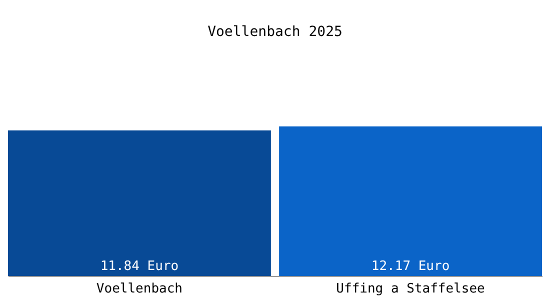 The width and height of the screenshot is (550, 300). Describe the element at coordinates (410, 266) in the screenshot. I see `data-label: 12.17 Euro` at that location.